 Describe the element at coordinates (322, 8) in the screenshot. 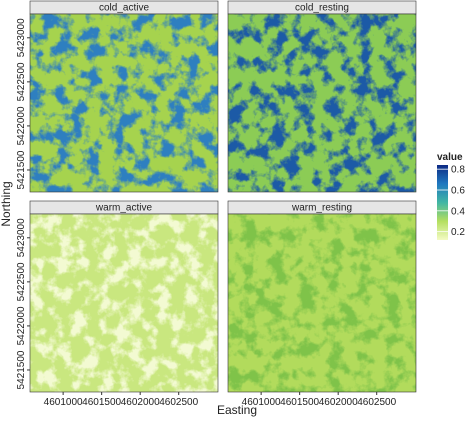

I see `facet-title: cold_resting` at that location.